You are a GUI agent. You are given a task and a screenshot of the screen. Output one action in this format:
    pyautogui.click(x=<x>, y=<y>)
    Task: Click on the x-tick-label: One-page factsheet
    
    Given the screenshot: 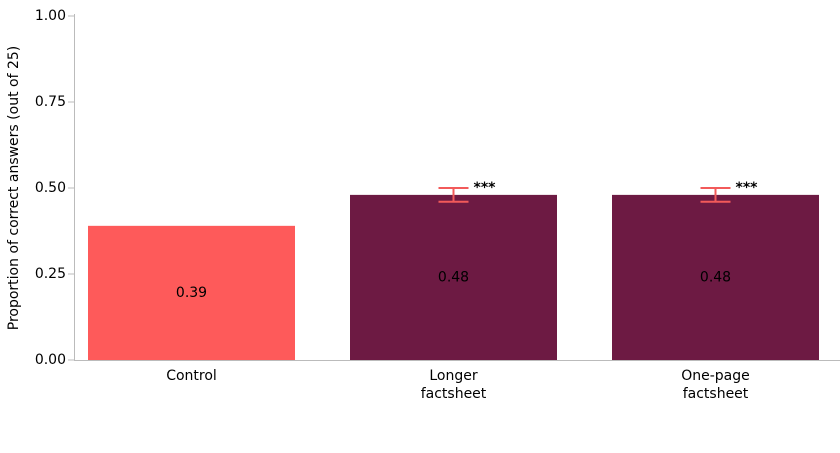 What is the action you would take?
    pyautogui.click(x=715, y=385)
    